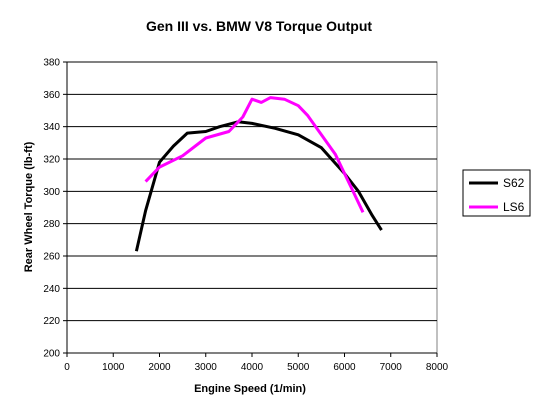  I want to click on x-tick-label: 8000, so click(437, 367).